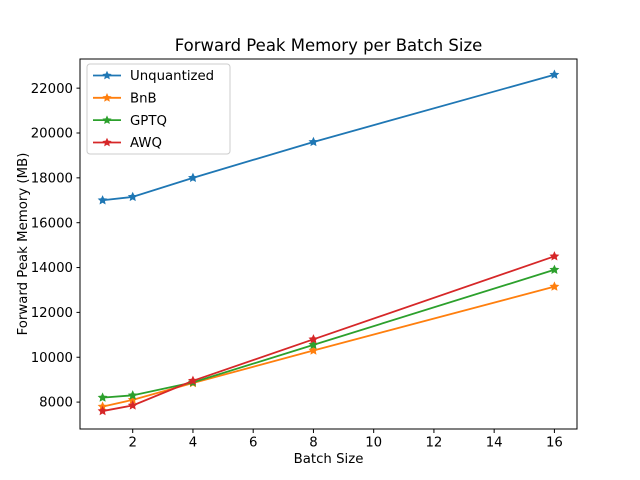 The height and width of the screenshot is (480, 640). What do you see at coordinates (193, 443) in the screenshot?
I see `x-tick-label: 4` at bounding box center [193, 443].